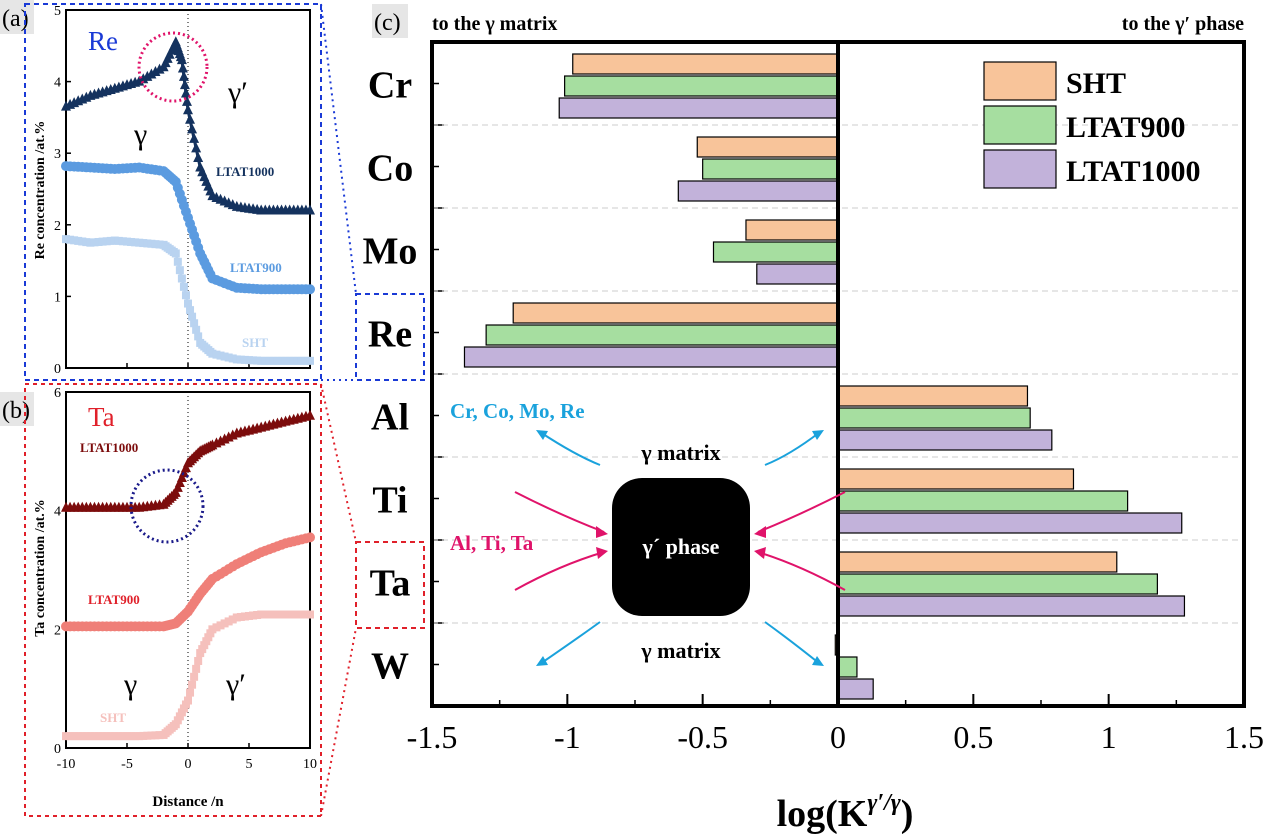  I want to click on panel-b-red-dashed-box, so click(173, 600).